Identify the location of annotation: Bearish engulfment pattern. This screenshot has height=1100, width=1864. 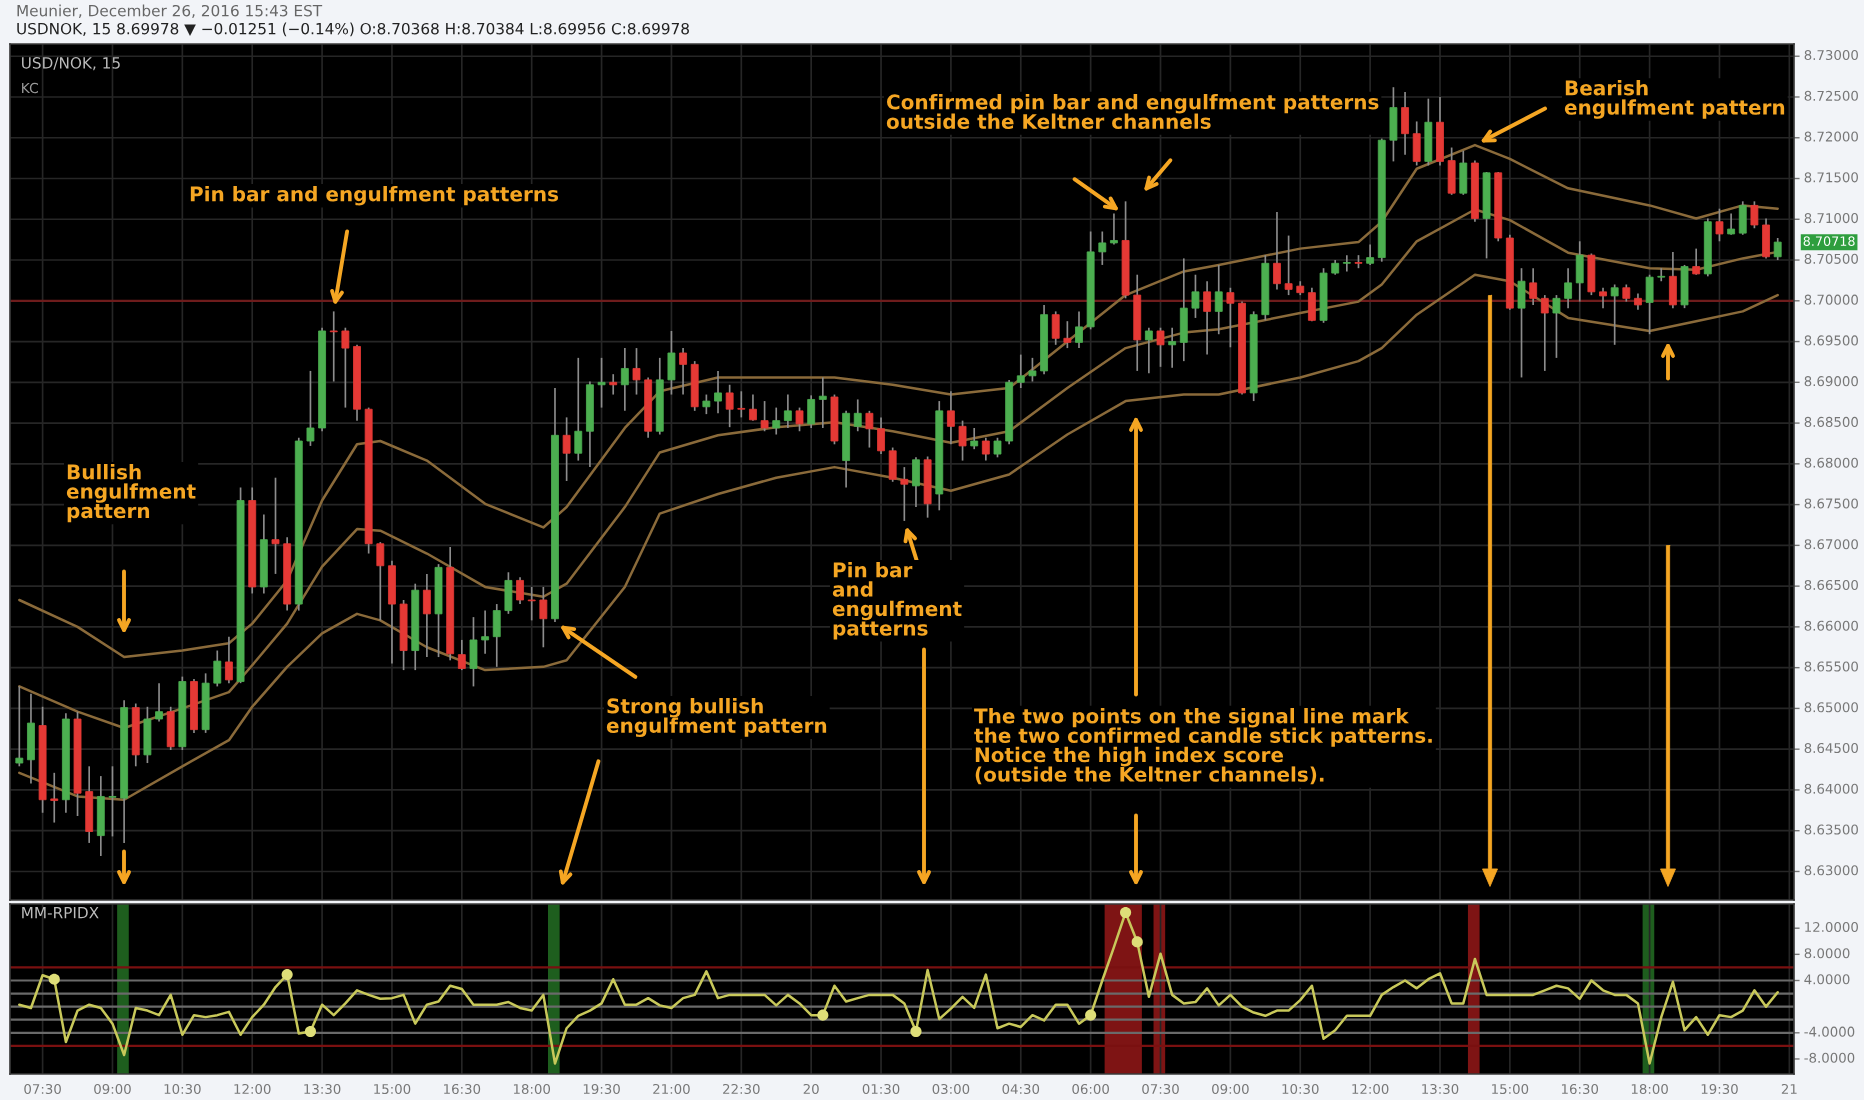
(1674, 99).